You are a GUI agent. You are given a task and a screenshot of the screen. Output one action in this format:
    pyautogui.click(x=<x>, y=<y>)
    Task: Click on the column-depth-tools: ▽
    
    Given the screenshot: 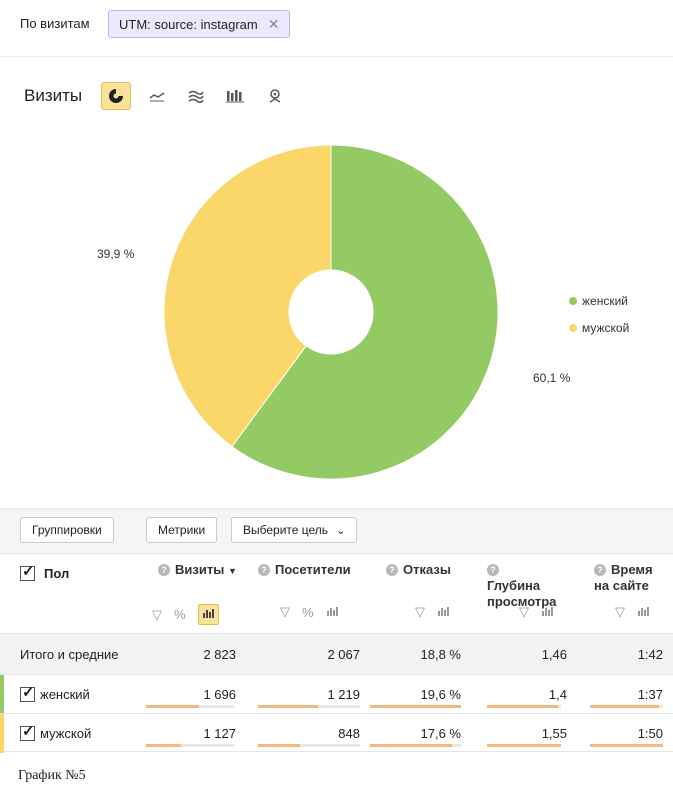 What is the action you would take?
    pyautogui.click(x=536, y=612)
    